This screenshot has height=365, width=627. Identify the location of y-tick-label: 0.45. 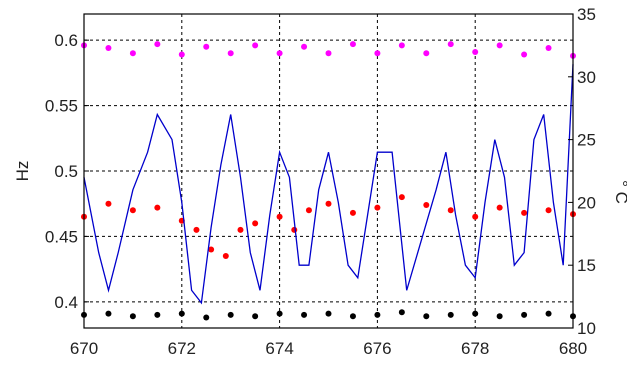
(61, 236).